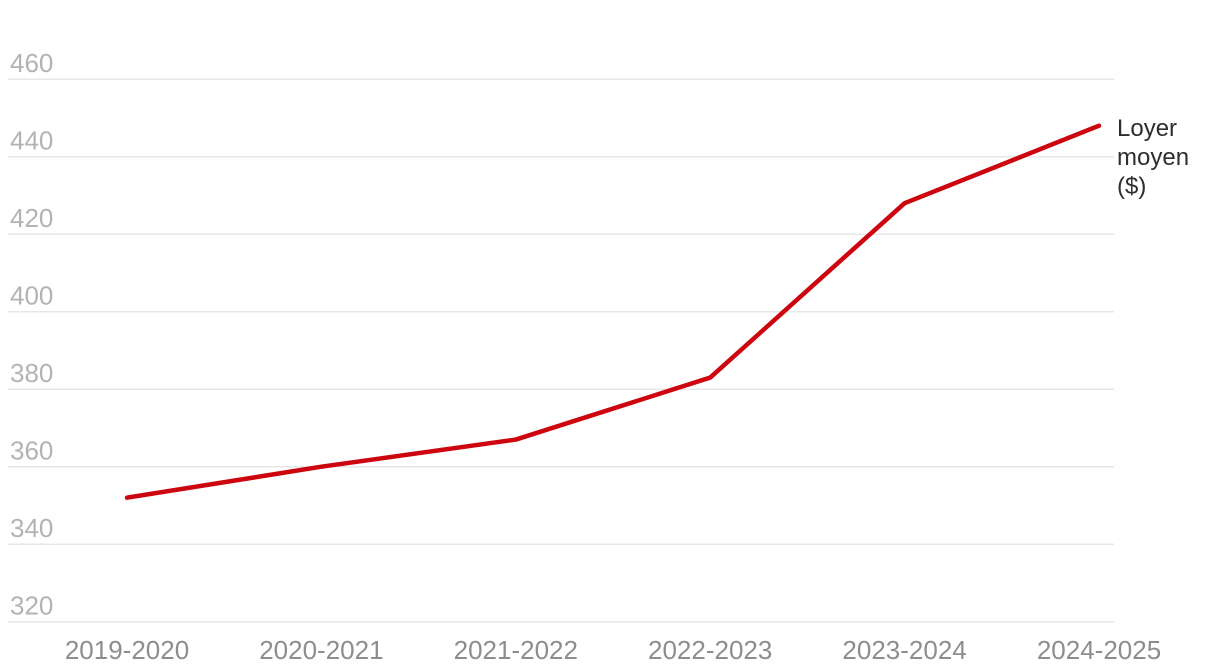 This screenshot has width=1220, height=672. Describe the element at coordinates (31, 141) in the screenshot. I see `y-axis-tick-label: 440` at that location.